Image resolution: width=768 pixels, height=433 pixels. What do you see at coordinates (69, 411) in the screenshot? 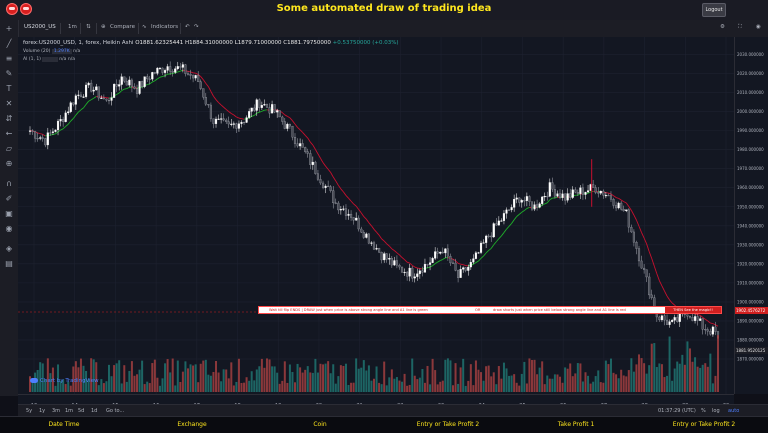
I see `range-1m: 1m` at bounding box center [69, 411].